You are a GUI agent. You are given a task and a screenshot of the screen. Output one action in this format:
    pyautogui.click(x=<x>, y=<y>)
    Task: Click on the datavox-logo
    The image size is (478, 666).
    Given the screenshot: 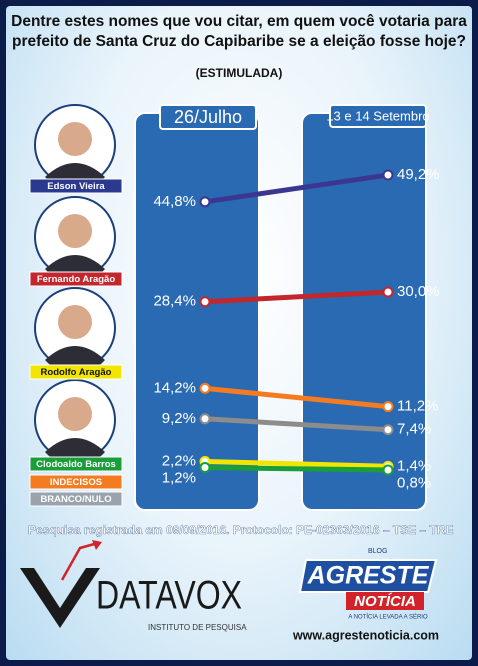 What is the action you would take?
    pyautogui.click(x=60, y=598)
    